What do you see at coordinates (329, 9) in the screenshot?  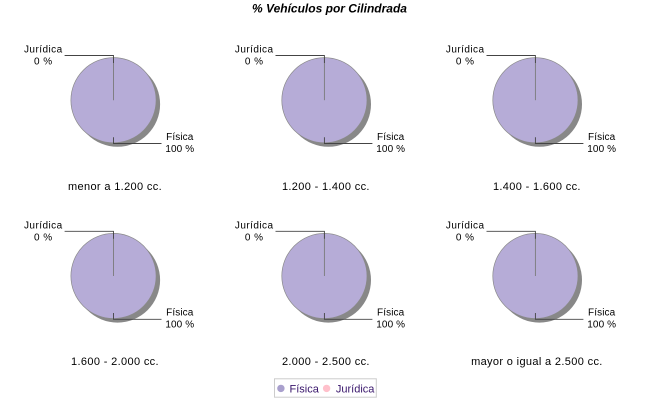 I see `svg-text: % Vehículos por Cilindrada` at bounding box center [329, 9].